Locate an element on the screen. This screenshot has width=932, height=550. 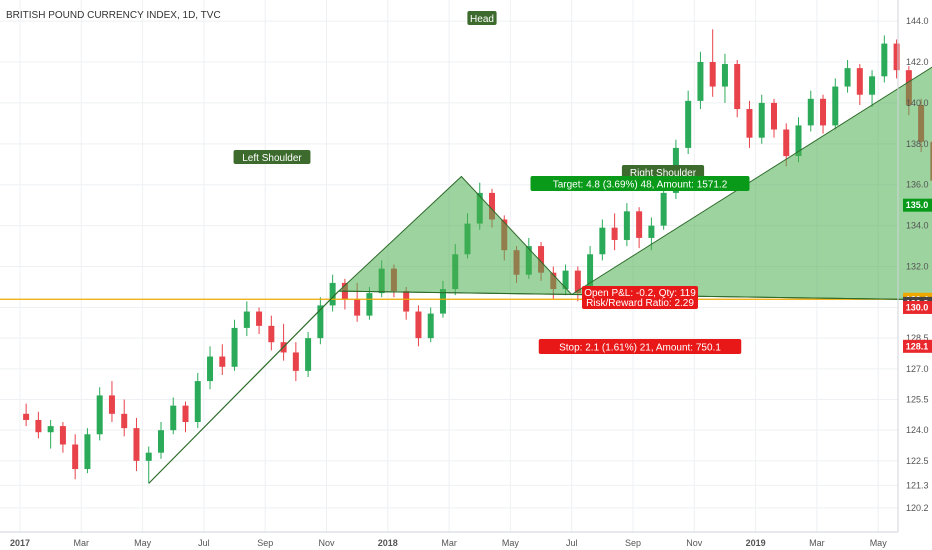
price-badge: 128.1 is located at coordinates (917, 346).